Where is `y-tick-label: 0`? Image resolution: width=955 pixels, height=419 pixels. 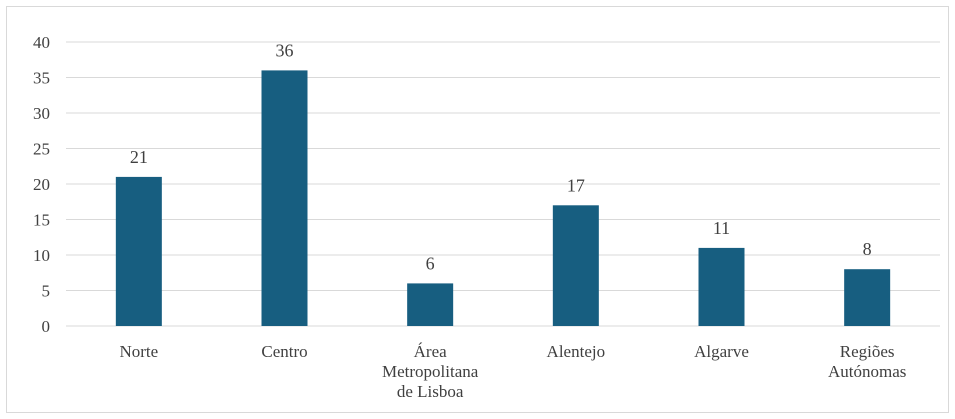 y-tick-label: 0 is located at coordinates (46, 326).